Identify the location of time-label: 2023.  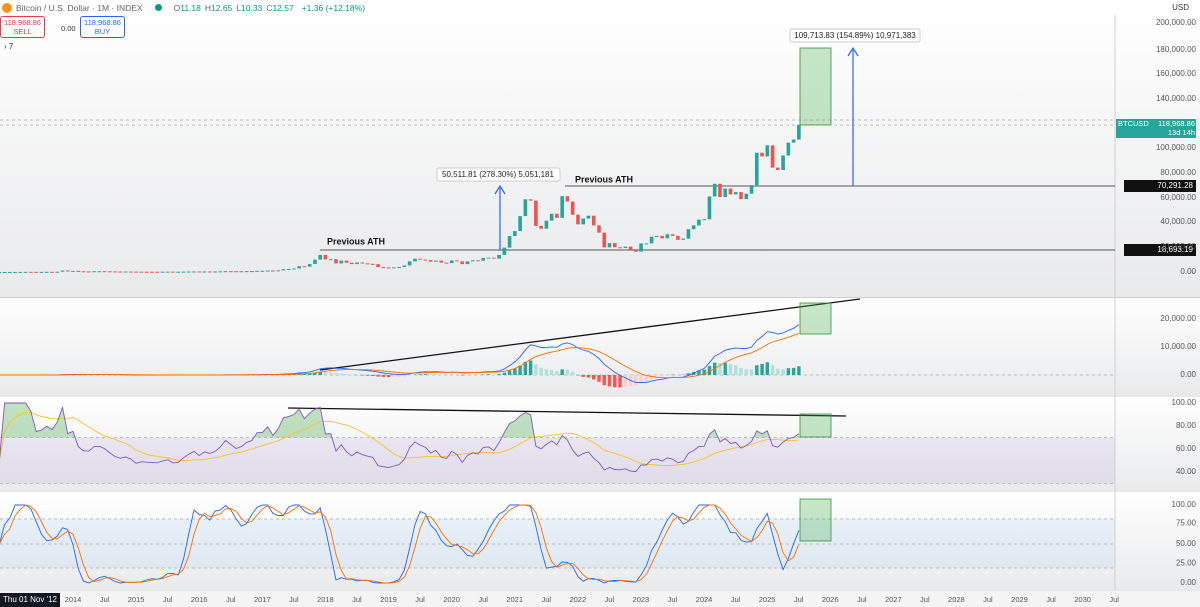
(641, 599).